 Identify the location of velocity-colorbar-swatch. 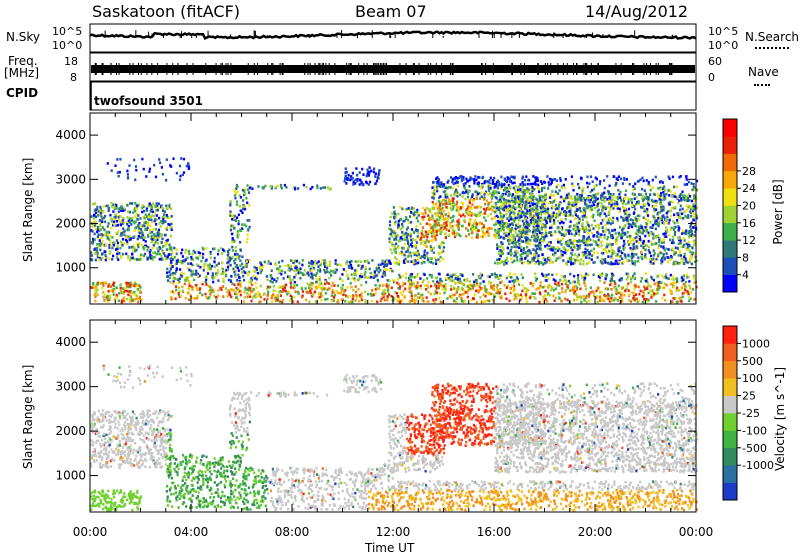
(730, 457).